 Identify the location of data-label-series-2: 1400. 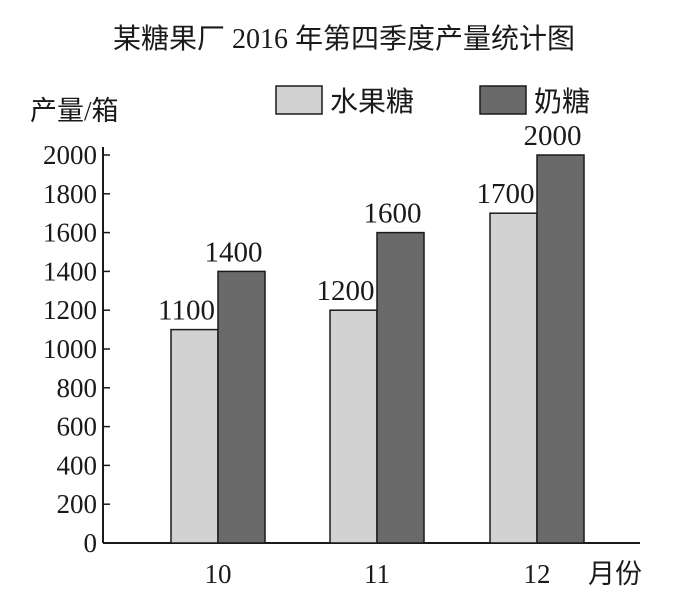
(234, 252).